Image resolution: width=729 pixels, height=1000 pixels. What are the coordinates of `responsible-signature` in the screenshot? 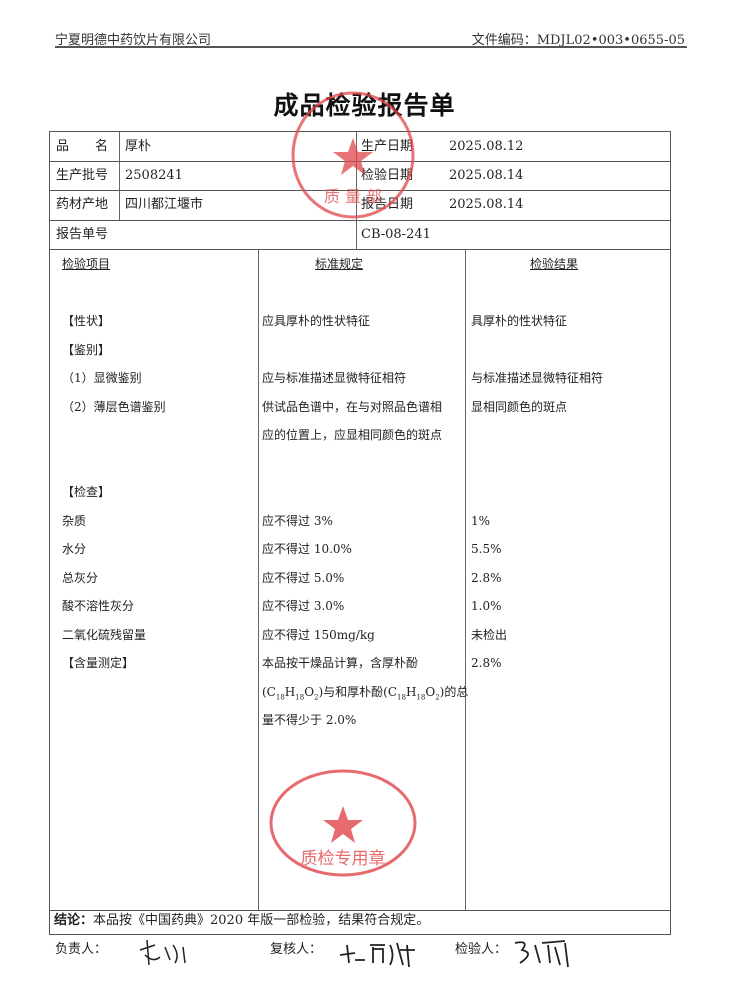 It's located at (162, 952).